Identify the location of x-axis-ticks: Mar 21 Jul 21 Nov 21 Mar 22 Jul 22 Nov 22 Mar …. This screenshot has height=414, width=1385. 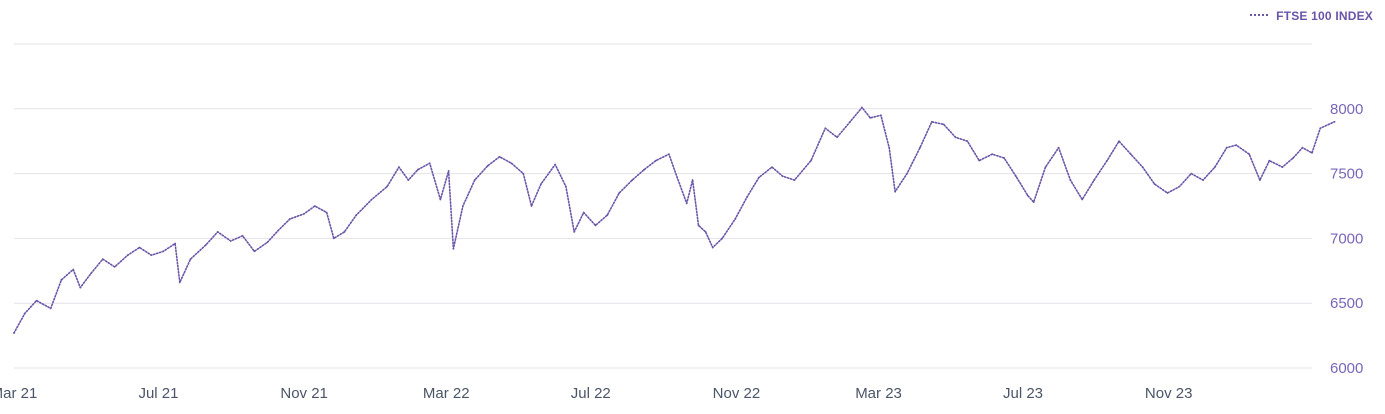
(596, 393).